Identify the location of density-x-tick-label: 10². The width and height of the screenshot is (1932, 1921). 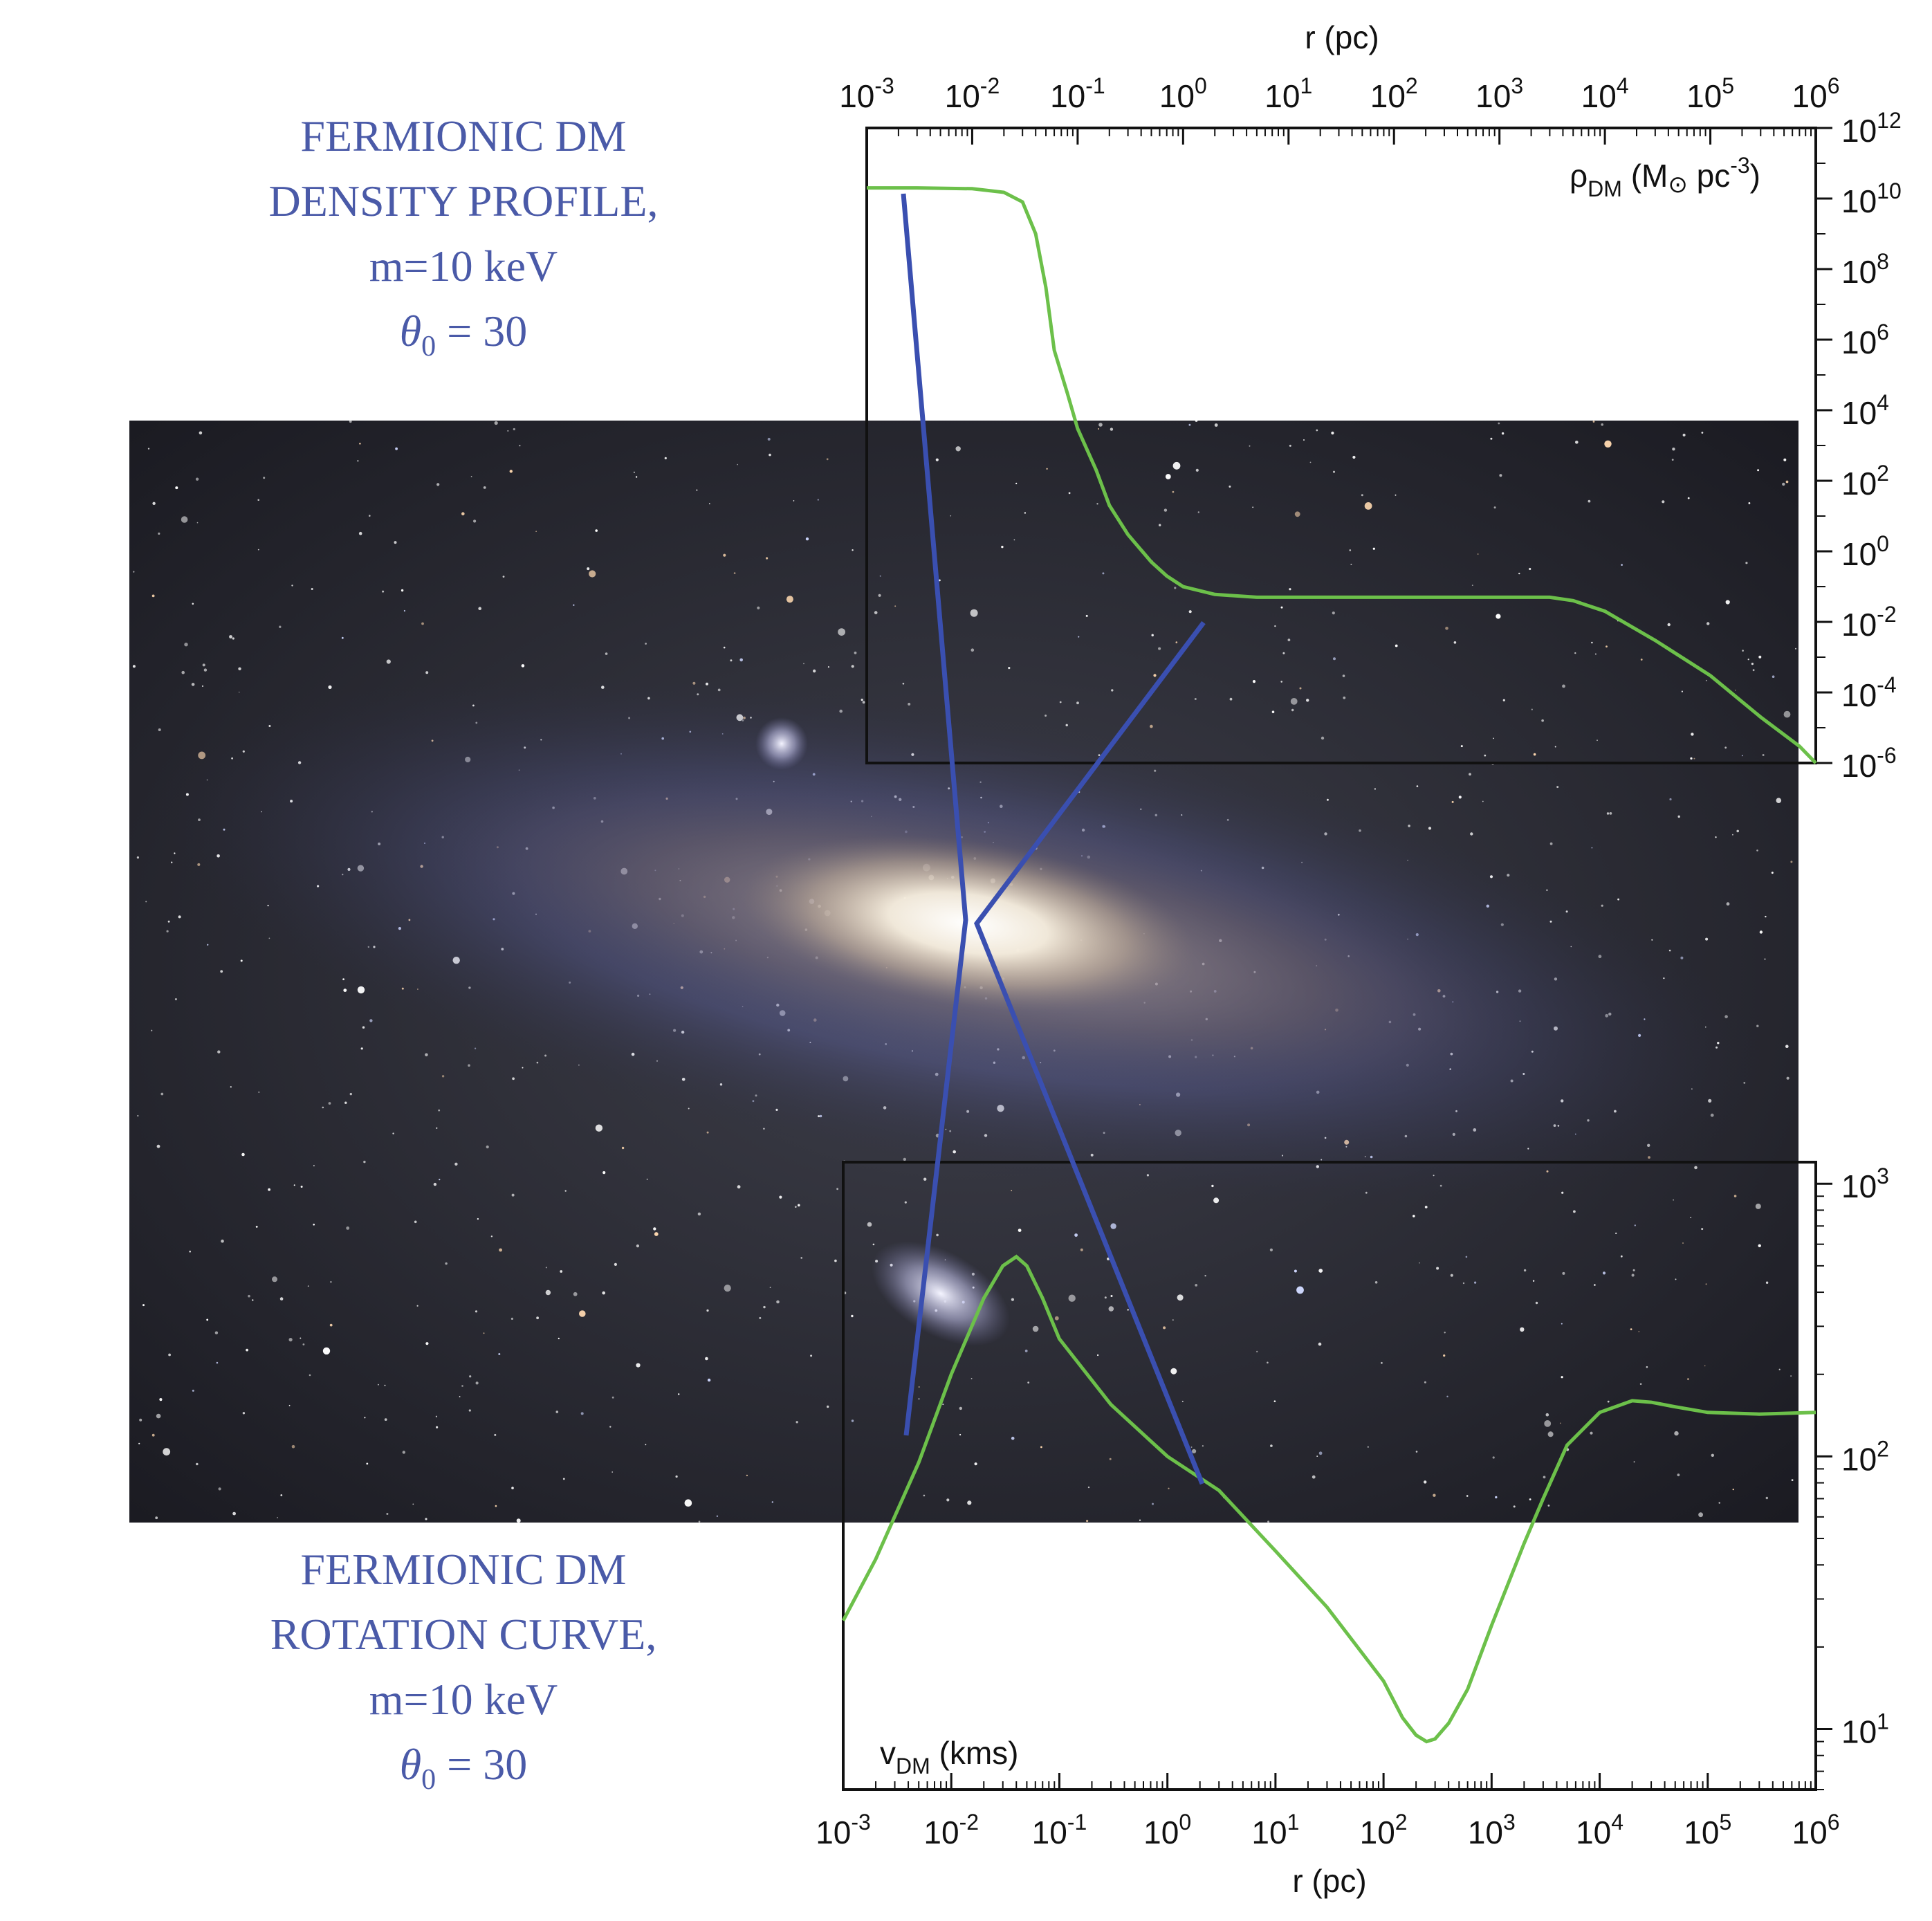
(1394, 93).